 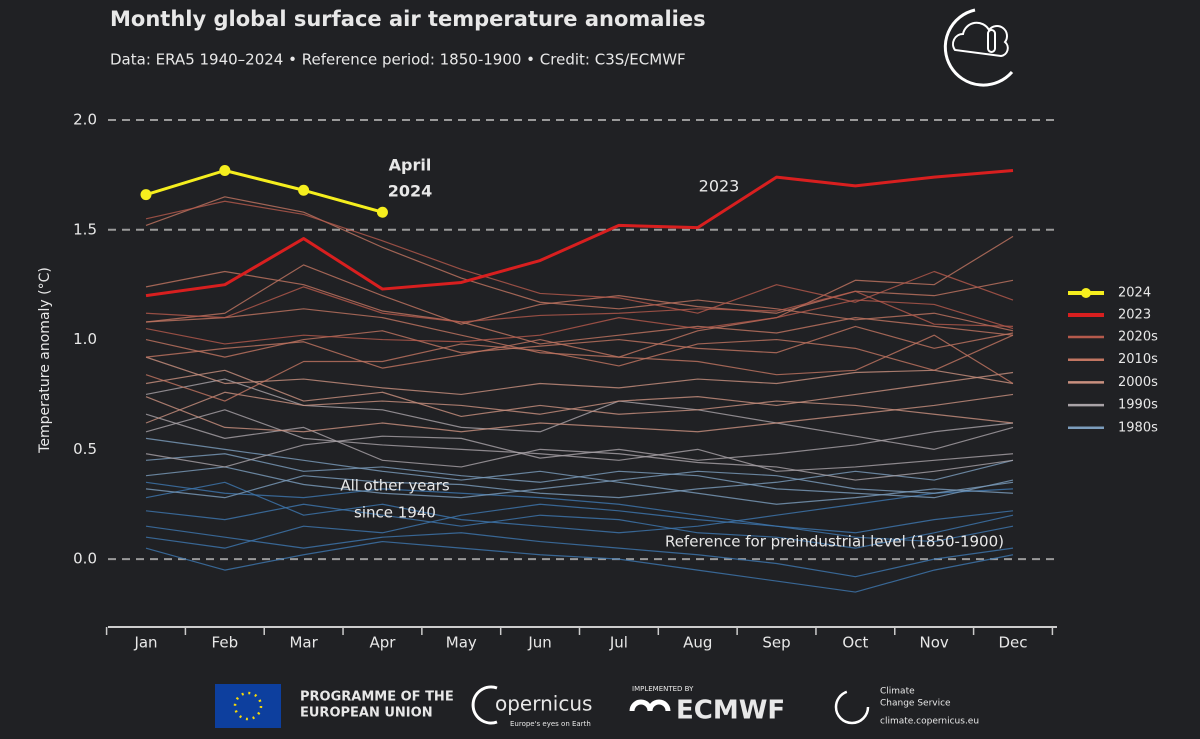 I want to click on c3s-icon, so click(x=978, y=47).